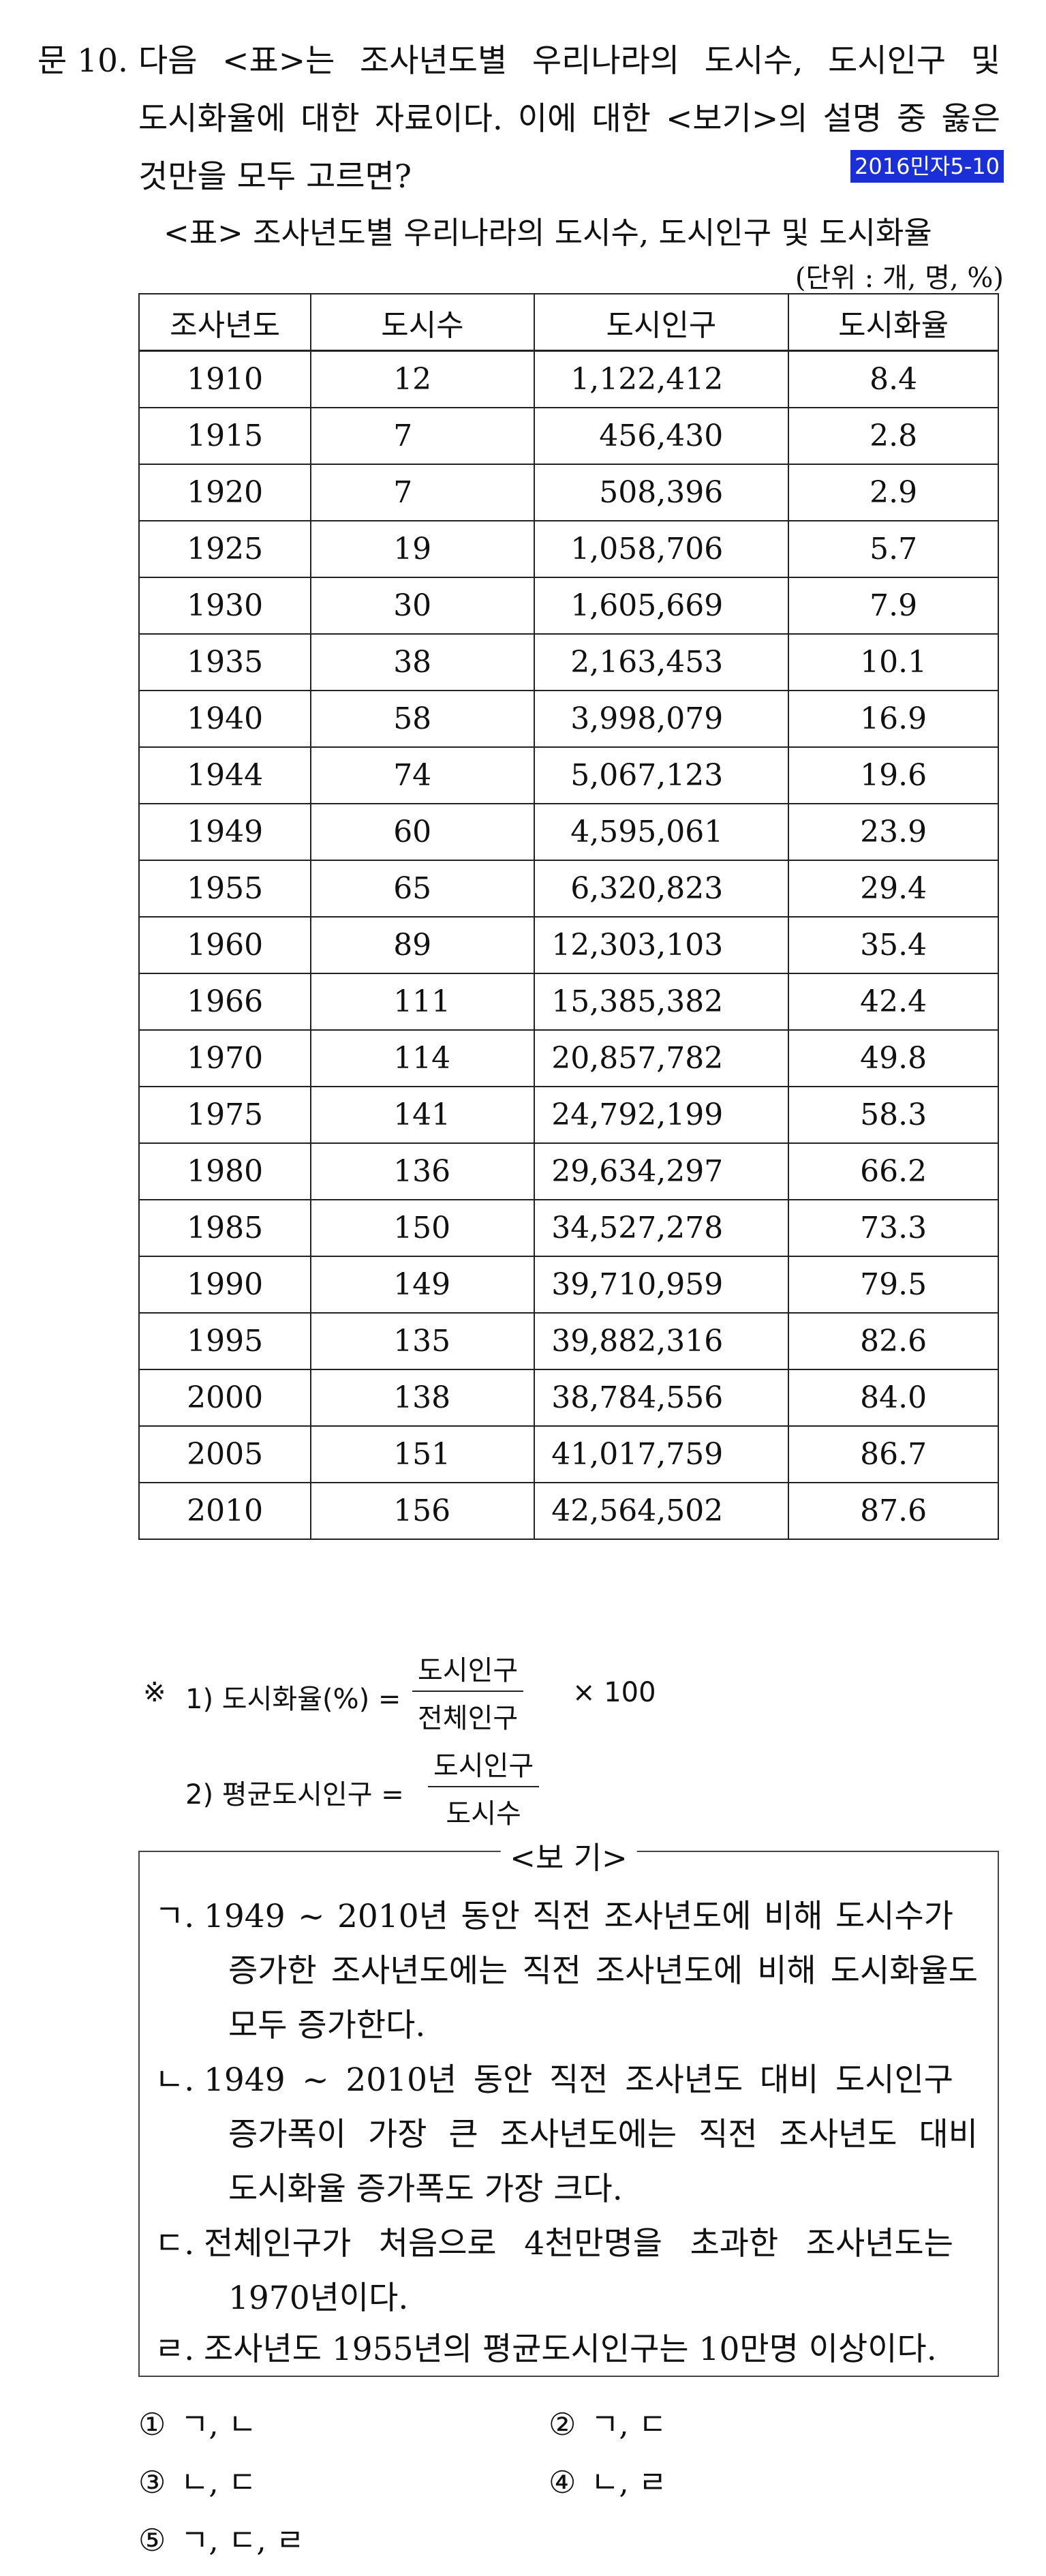 This screenshot has width=1046, height=2576. I want to click on cell-urbanization-rate: 19.6, so click(894, 775).